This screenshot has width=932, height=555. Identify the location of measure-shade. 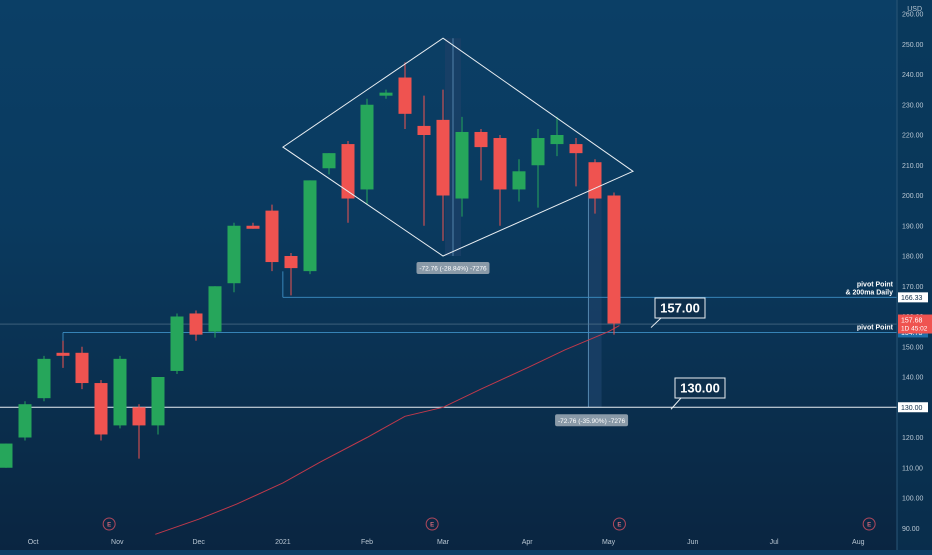
(594, 298).